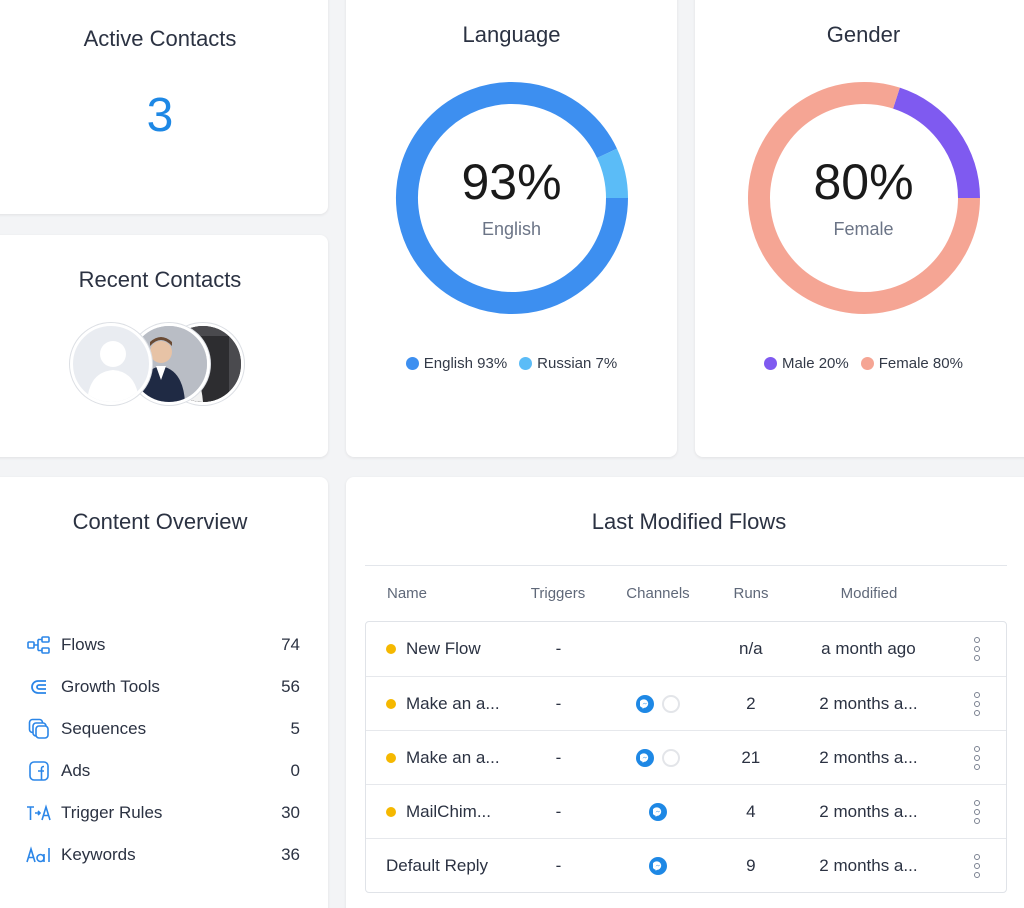  What do you see at coordinates (111, 364) in the screenshot?
I see `avatar` at bounding box center [111, 364].